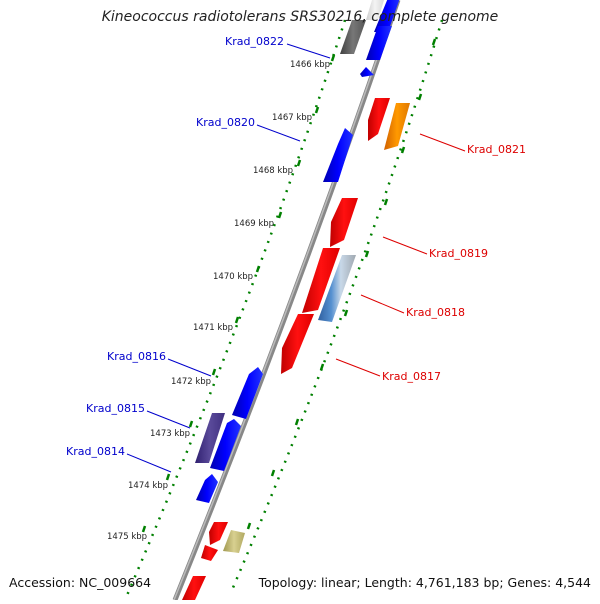 The width and height of the screenshot is (600, 604). Describe the element at coordinates (170, 434) in the screenshot. I see `scale-label: 1473 kbp` at that location.